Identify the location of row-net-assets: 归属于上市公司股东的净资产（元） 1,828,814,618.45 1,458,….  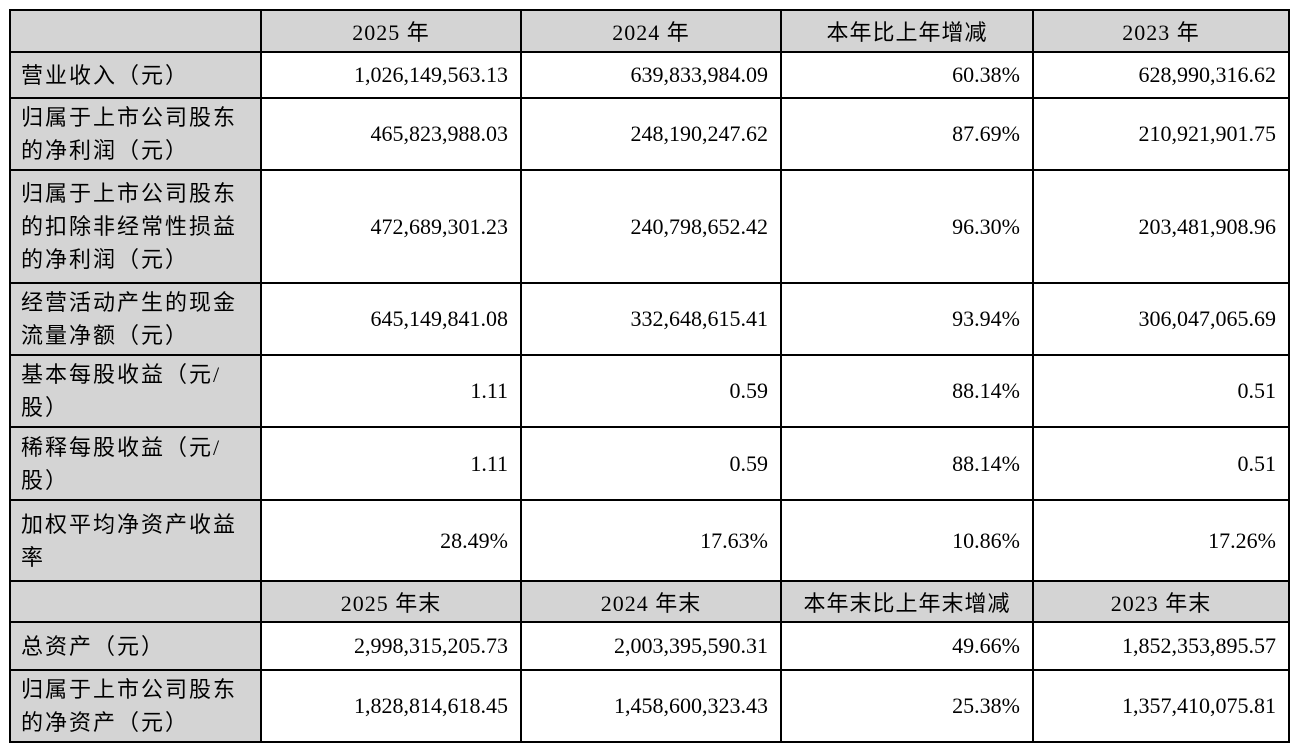
(649, 706).